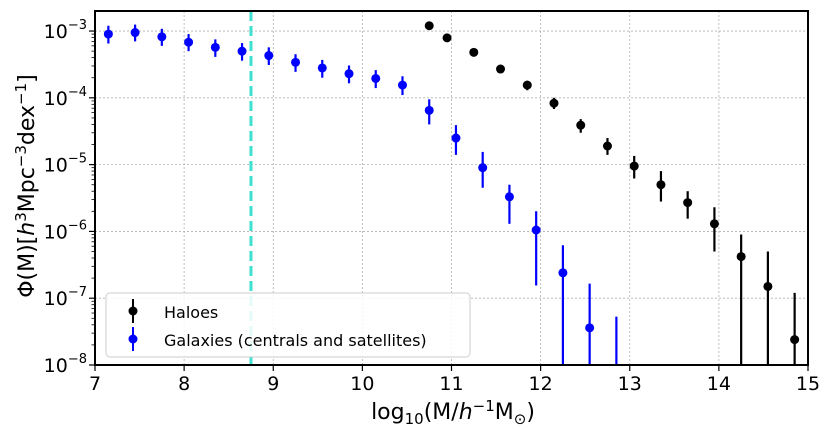 The image size is (830, 433). What do you see at coordinates (133, 339) in the screenshot?
I see `legend-marker-galaxies` at bounding box center [133, 339].